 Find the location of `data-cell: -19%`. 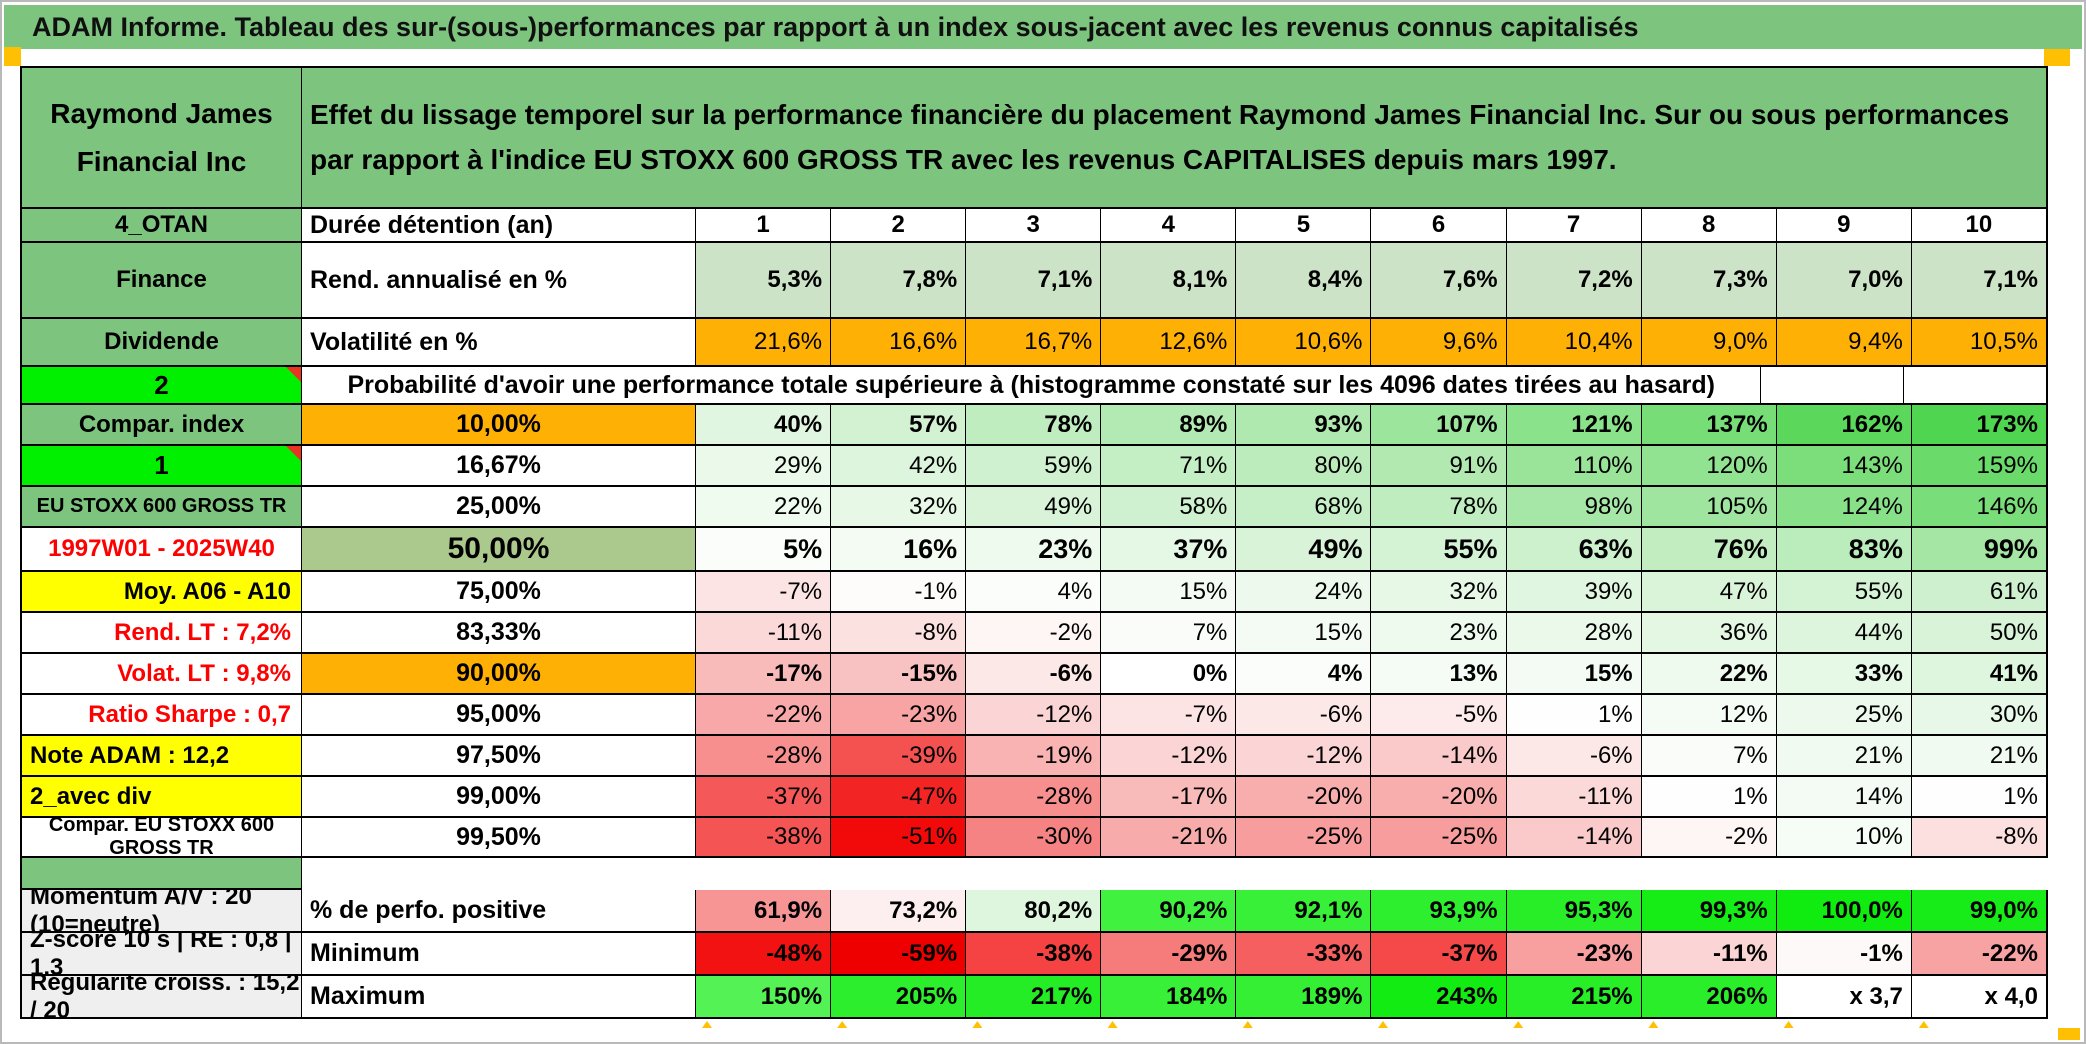

data-cell: -19% is located at coordinates (1034, 756).